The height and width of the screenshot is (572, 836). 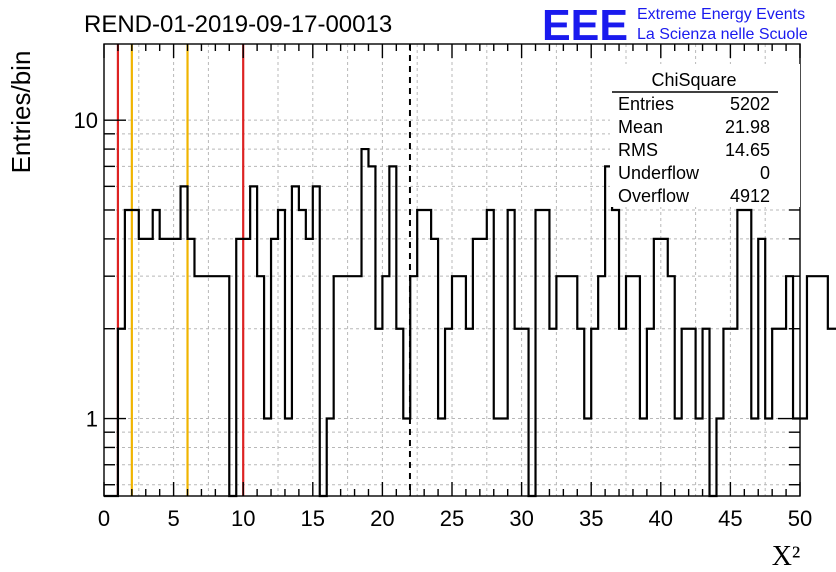 I want to click on x-tick-label: 5, so click(x=173, y=518).